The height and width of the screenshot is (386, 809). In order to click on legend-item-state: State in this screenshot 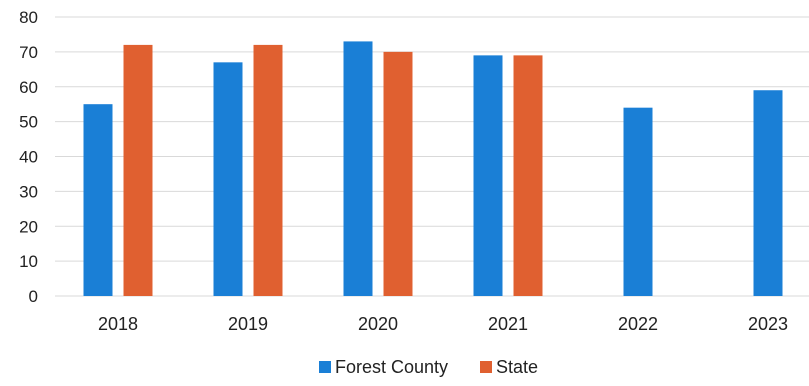, I will do `click(509, 367)`.